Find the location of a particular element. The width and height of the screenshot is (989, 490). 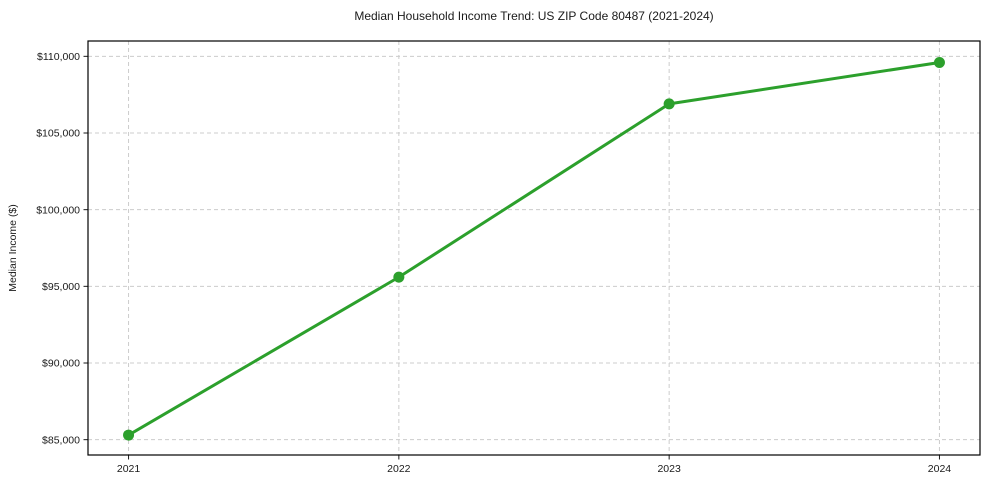

y-tick-label: $85,000 is located at coordinates (61, 440).